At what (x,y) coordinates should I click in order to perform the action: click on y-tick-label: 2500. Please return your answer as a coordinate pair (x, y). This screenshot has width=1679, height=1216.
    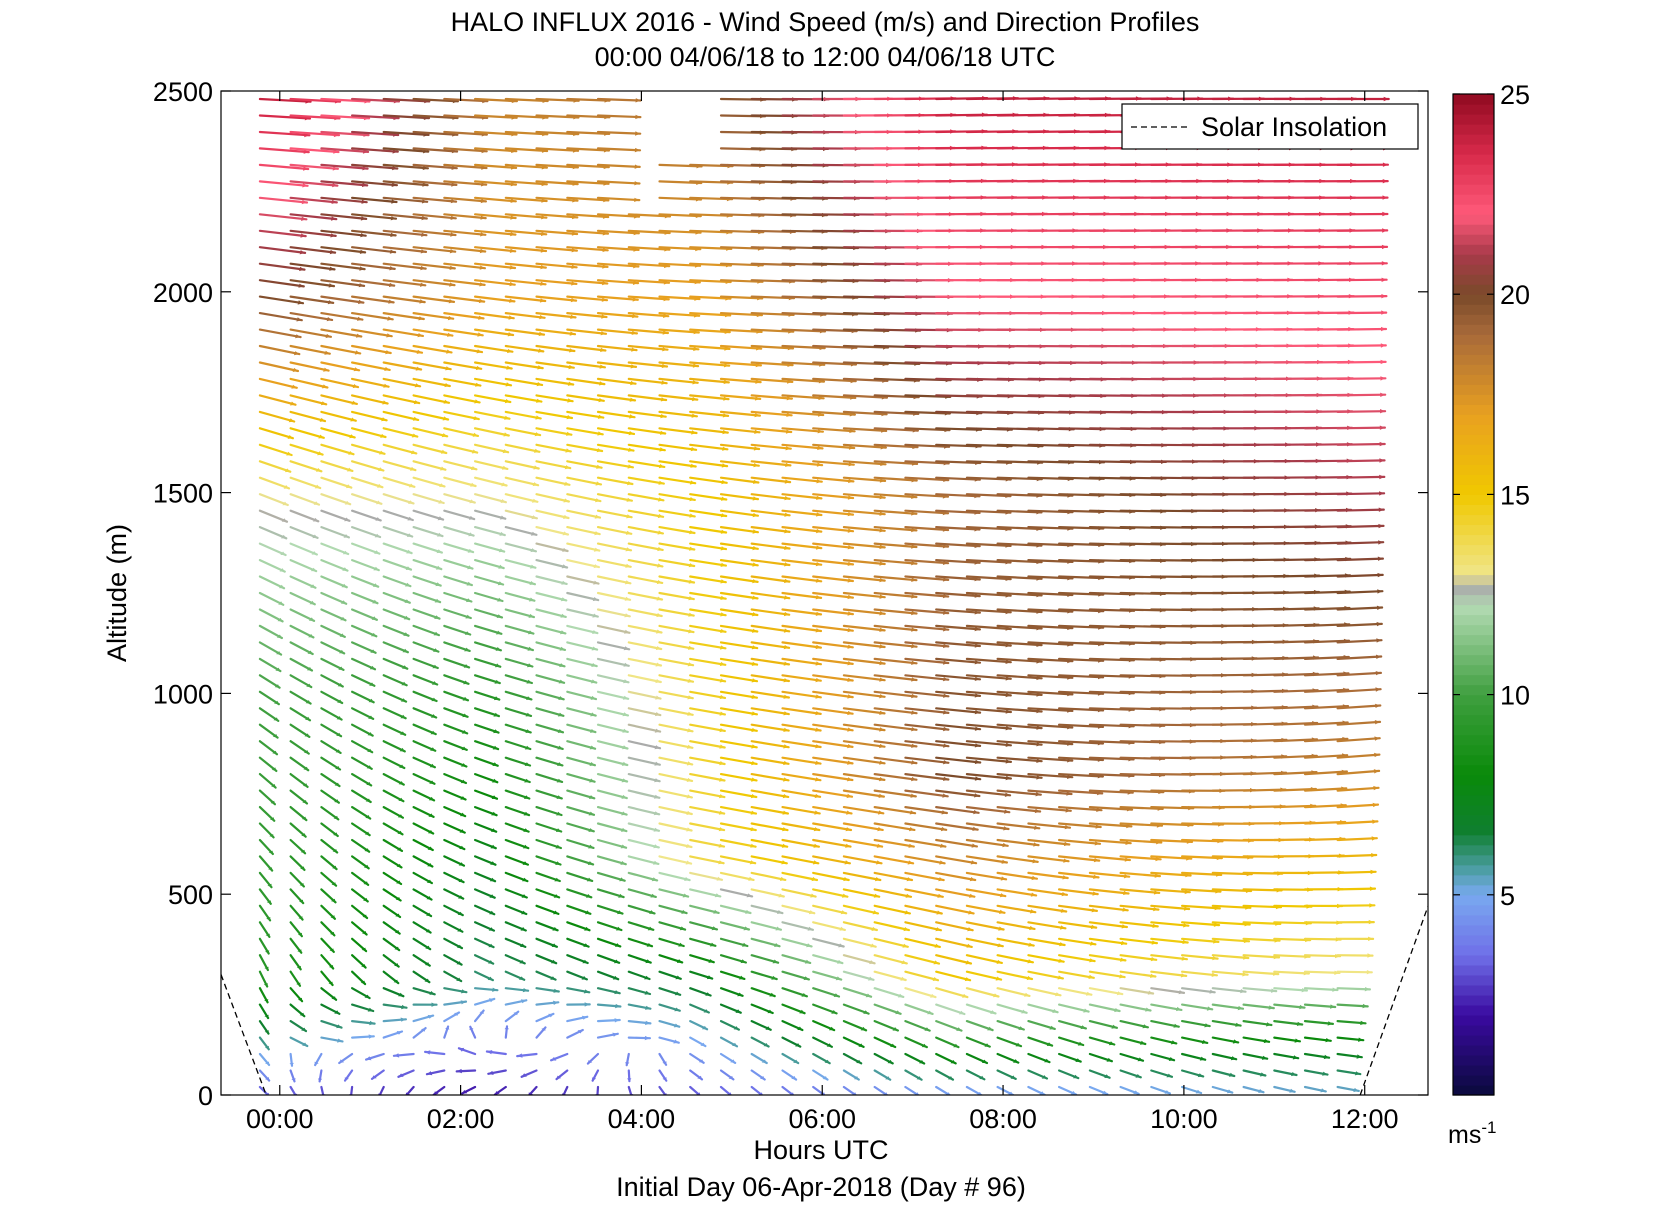
    Looking at the image, I should click on (183, 92).